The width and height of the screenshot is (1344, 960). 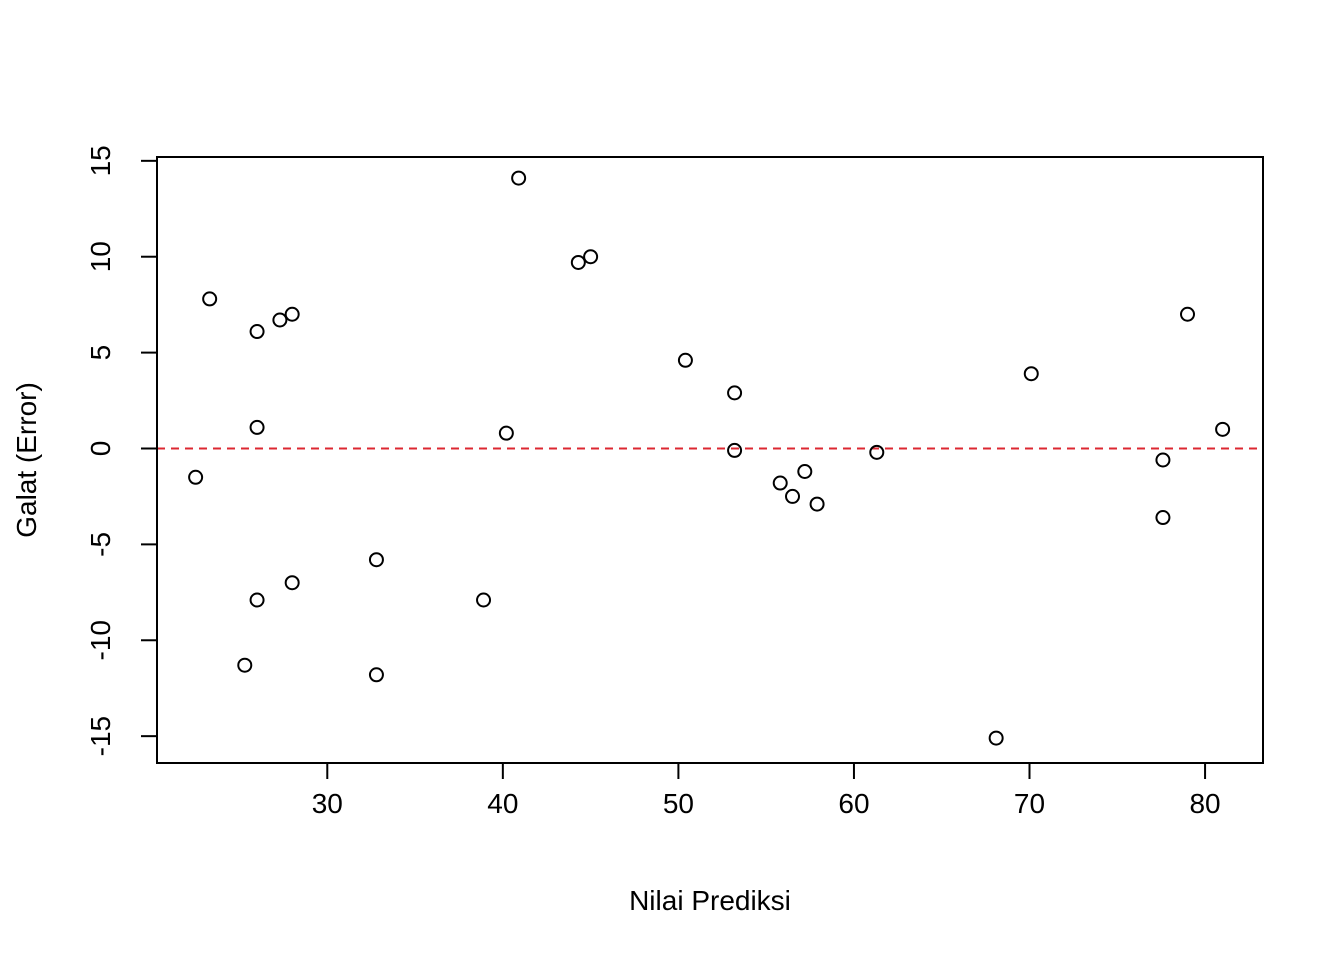 What do you see at coordinates (100, 353) in the screenshot?
I see `y-tick-label: 5` at bounding box center [100, 353].